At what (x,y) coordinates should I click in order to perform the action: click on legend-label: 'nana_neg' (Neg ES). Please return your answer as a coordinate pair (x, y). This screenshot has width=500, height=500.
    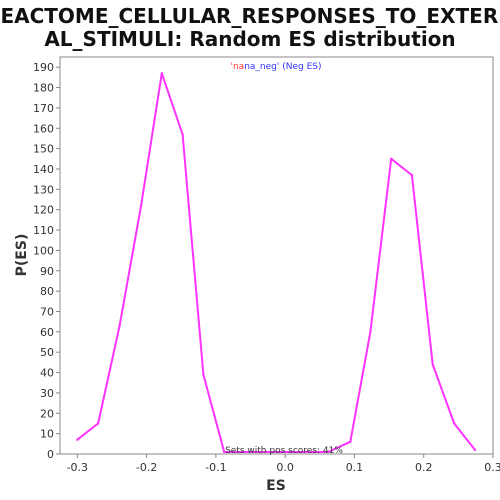
    Looking at the image, I should click on (276, 67).